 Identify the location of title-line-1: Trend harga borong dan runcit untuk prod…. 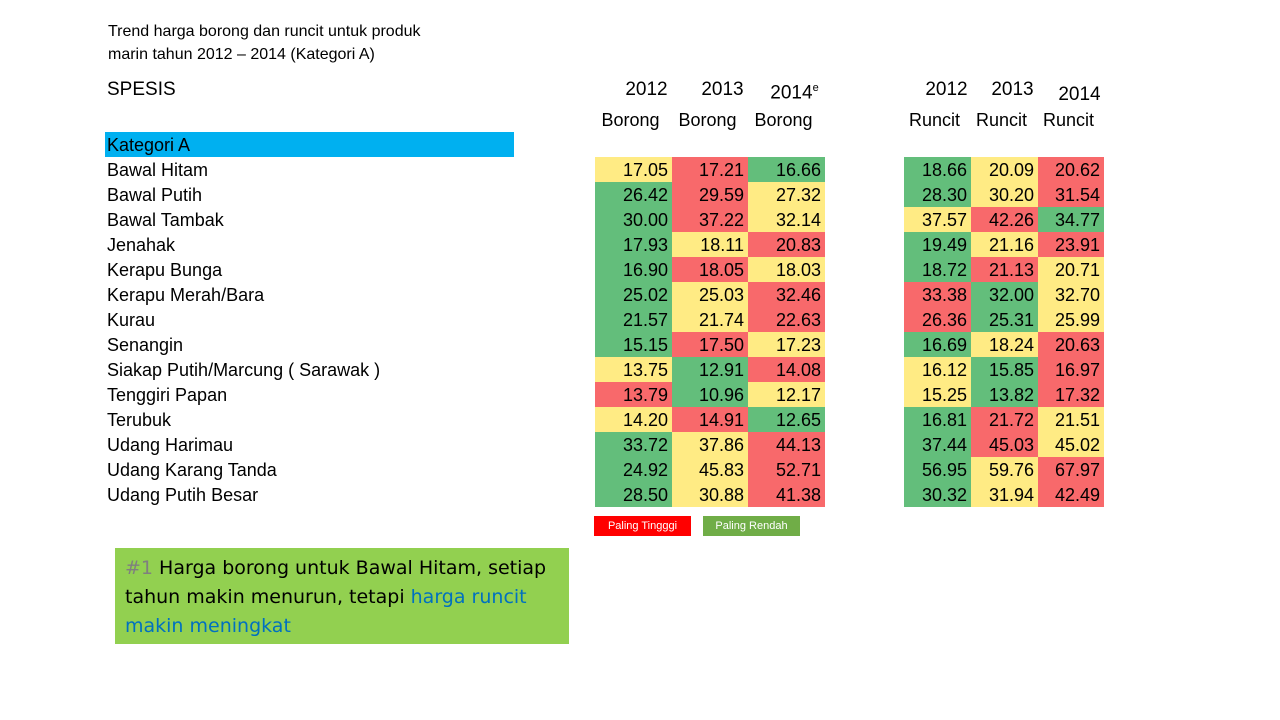
(264, 31).